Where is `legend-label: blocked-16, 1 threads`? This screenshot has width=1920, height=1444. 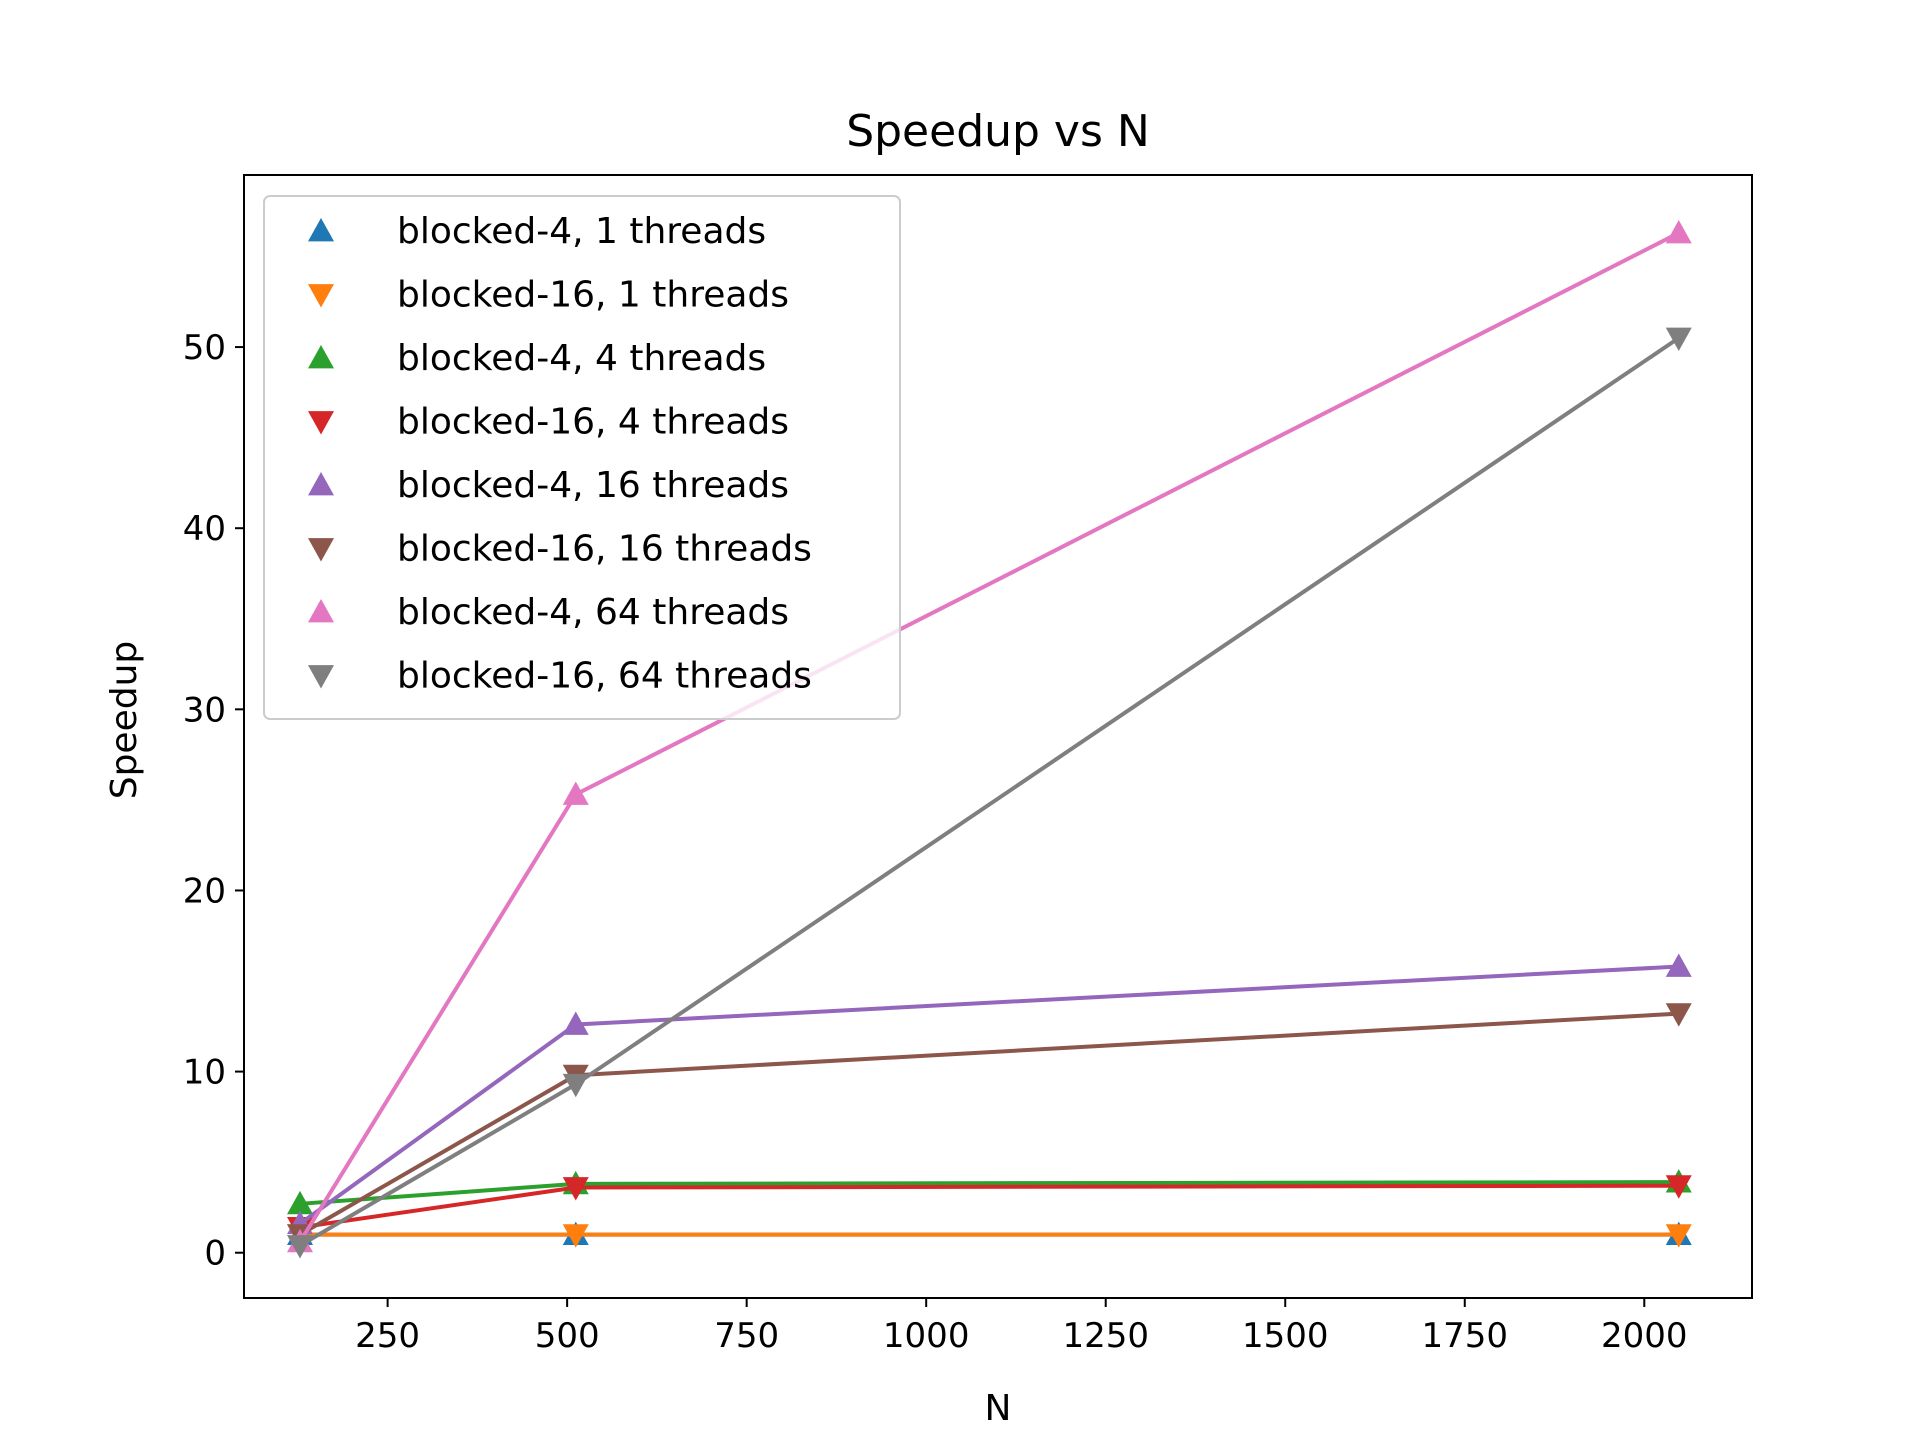
legend-label: blocked-16, 1 threads is located at coordinates (593, 295).